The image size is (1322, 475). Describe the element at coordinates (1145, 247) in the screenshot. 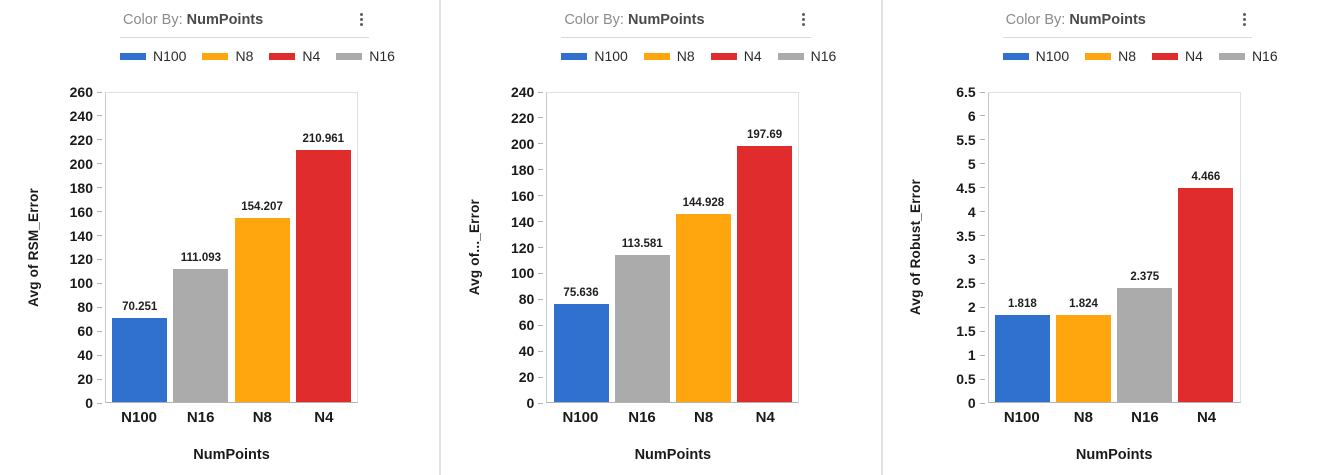

I see `bar-N16: 2.375` at that location.